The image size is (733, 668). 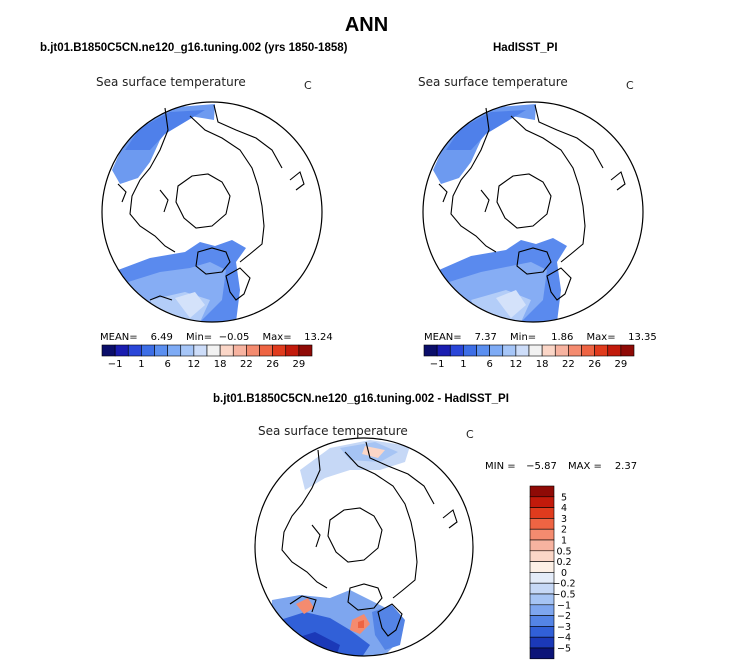 I want to click on difference-units: C, so click(x=470, y=434).